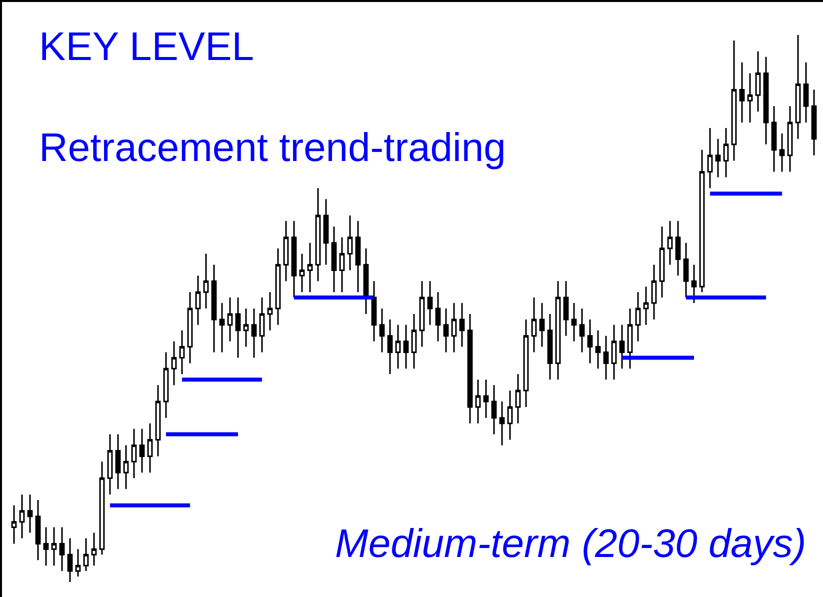  What do you see at coordinates (570, 544) in the screenshot?
I see `annotation: Medium-term (20-30 days)` at bounding box center [570, 544].